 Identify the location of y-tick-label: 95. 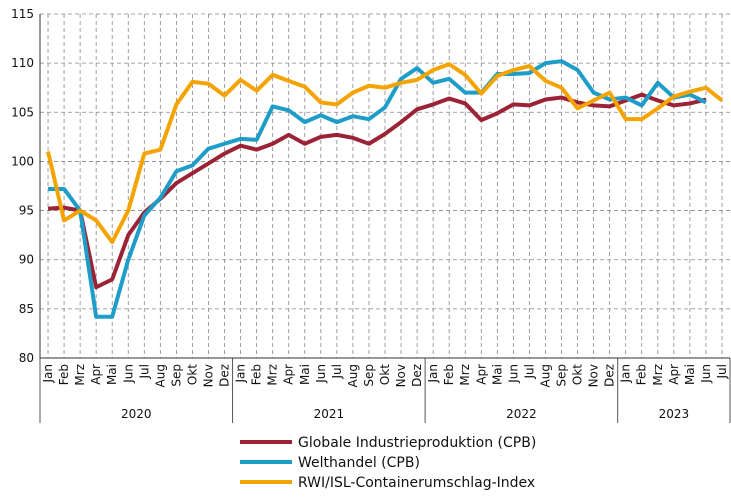
(26, 211).